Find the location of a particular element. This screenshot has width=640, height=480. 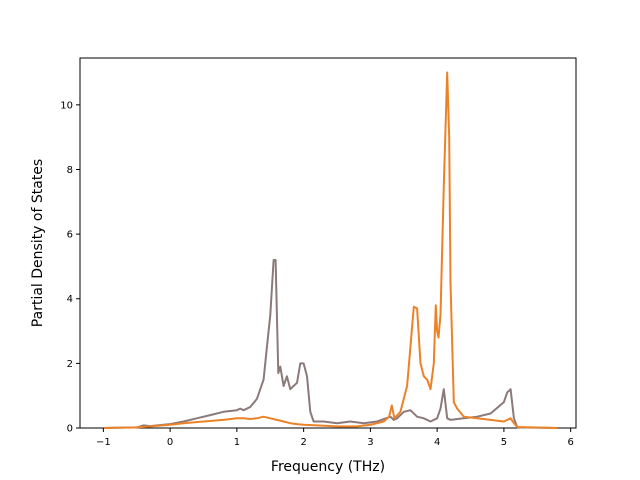

x-axis-ticks: −1 0 1 2 3 4 5 6 is located at coordinates (335, 438).